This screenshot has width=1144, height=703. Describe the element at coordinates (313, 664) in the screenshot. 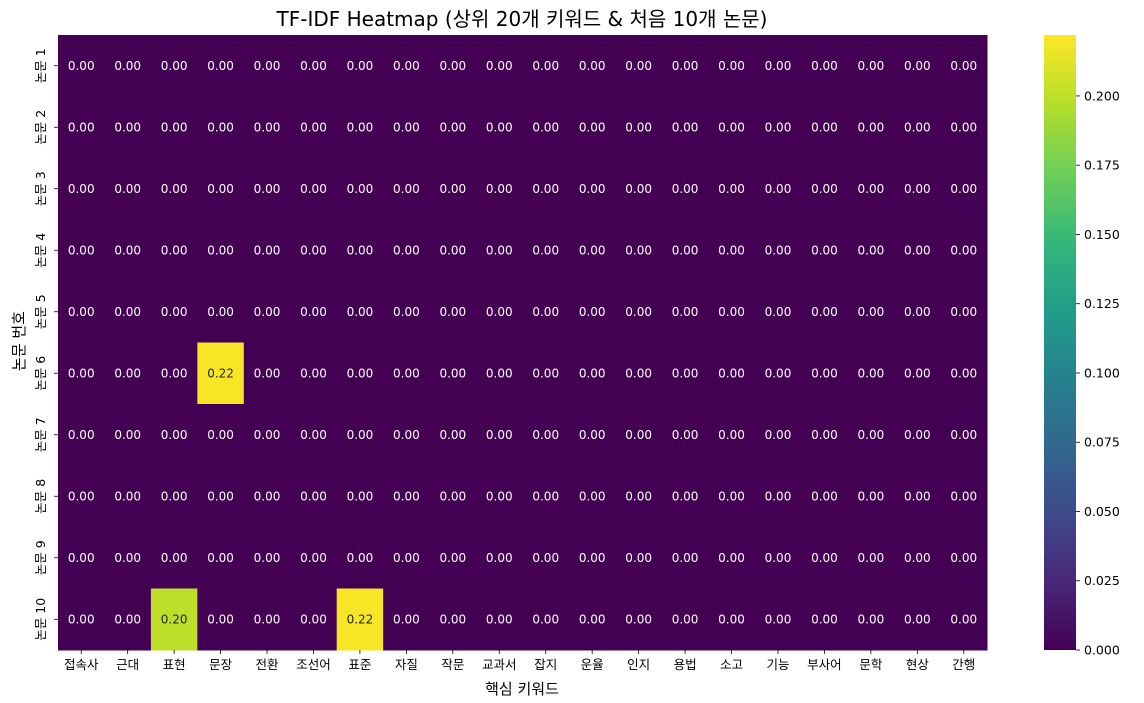

I see `x-tick-label: 조선어` at that location.